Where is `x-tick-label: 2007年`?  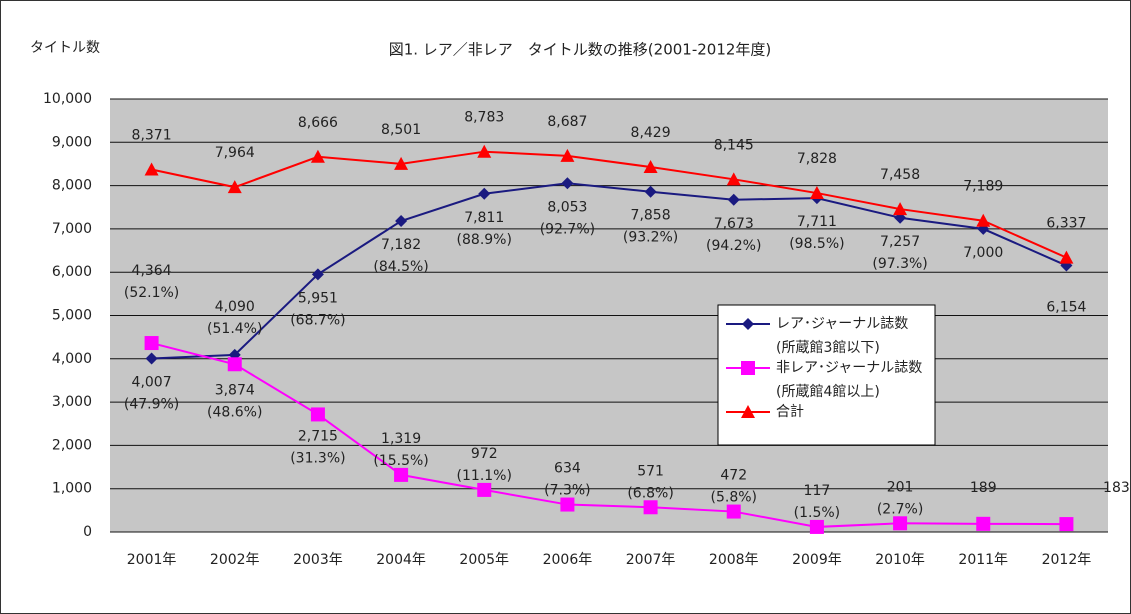
x-tick-label: 2007年 is located at coordinates (651, 560).